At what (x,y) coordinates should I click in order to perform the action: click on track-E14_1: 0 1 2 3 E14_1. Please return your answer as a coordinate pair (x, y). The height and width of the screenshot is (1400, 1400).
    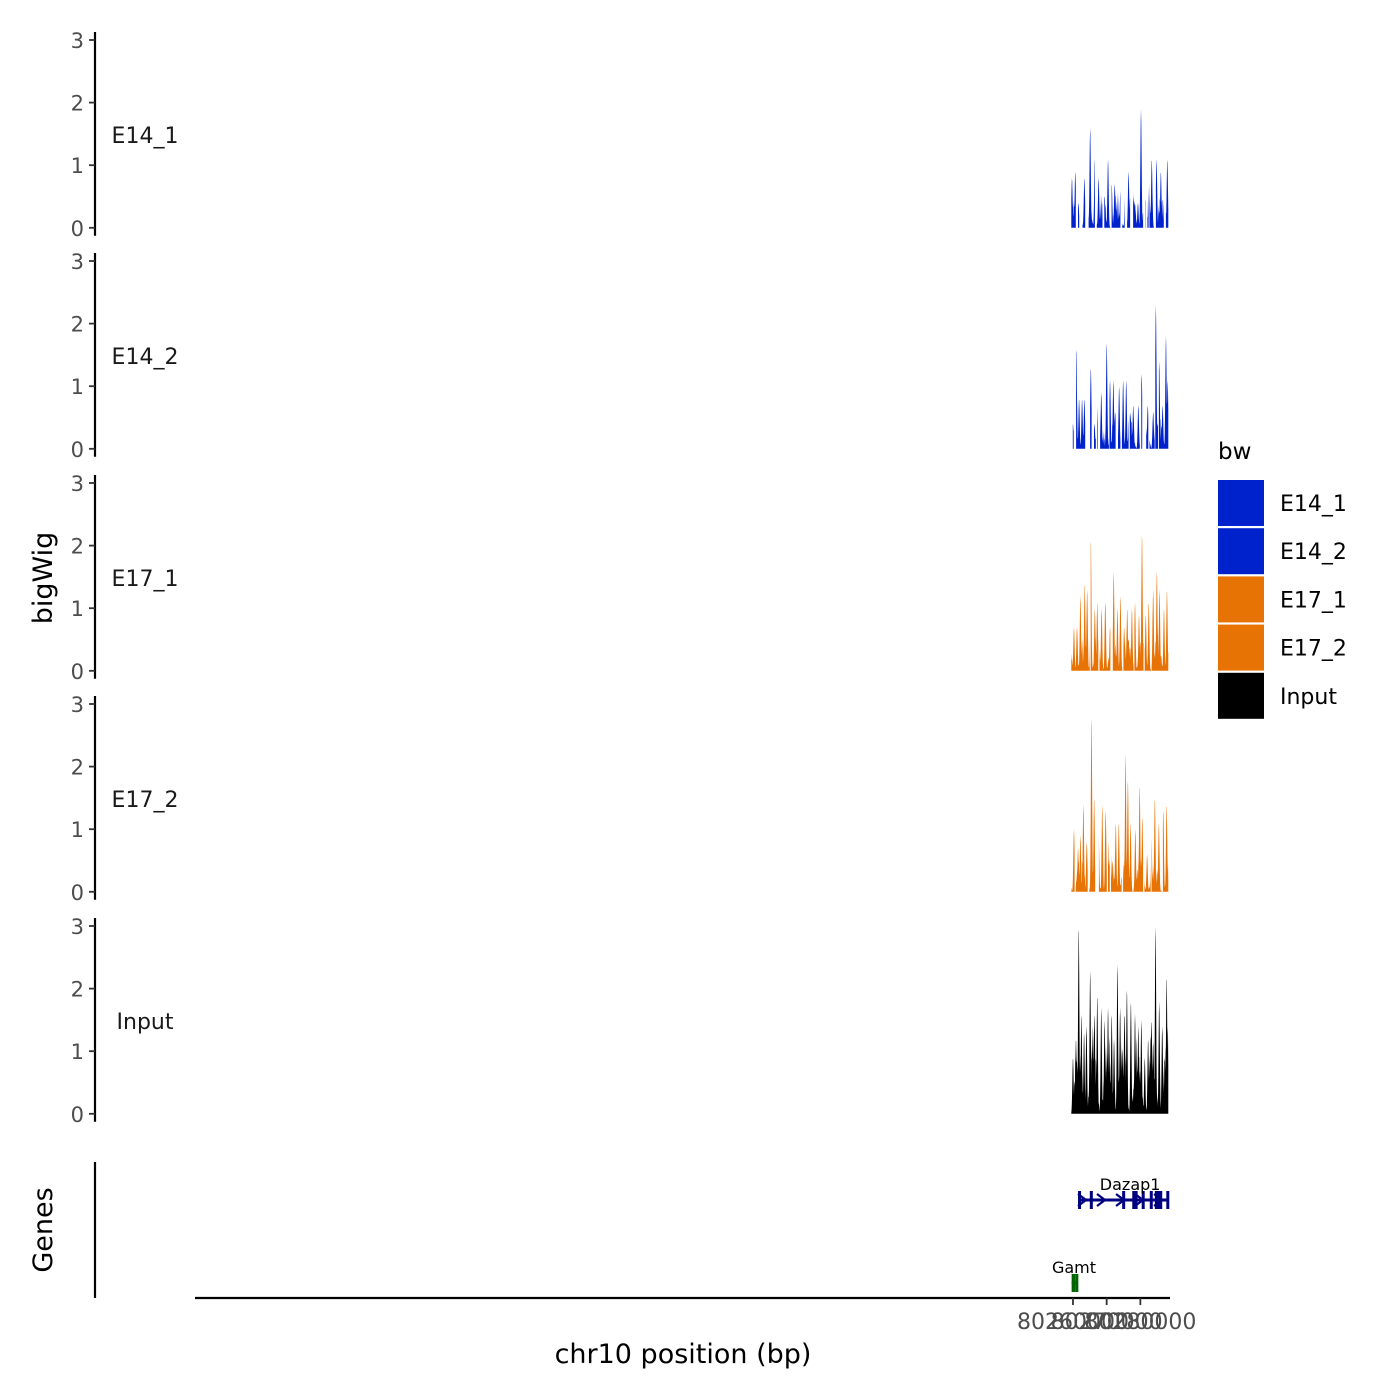
    Looking at the image, I should click on (620, 135).